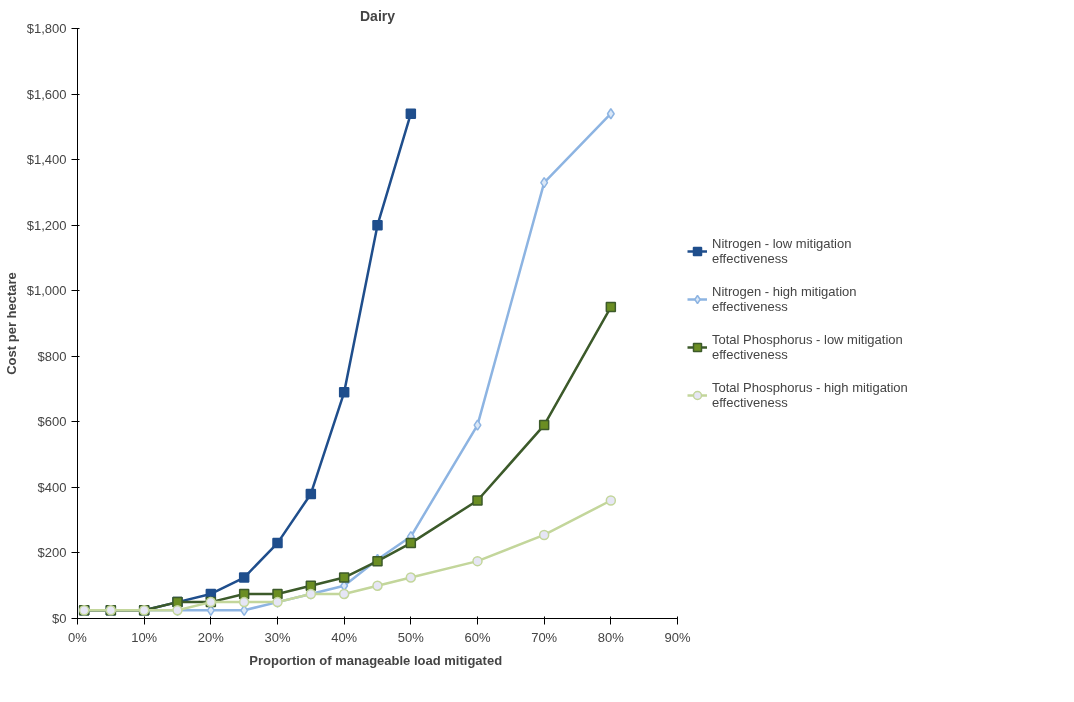  What do you see at coordinates (377, 15) in the screenshot?
I see `chart-title: Dairy` at bounding box center [377, 15].